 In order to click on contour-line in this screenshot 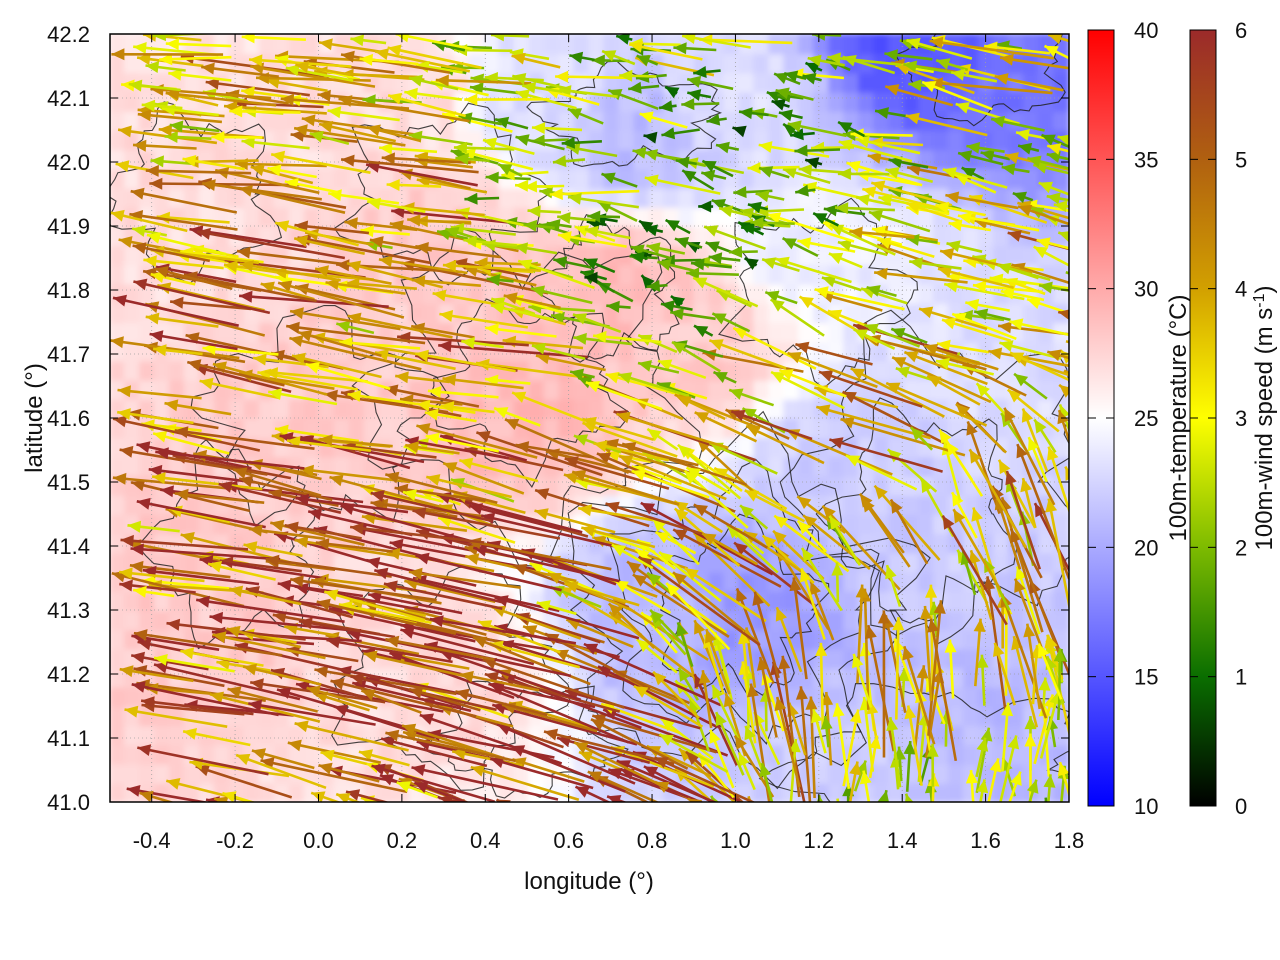, I will do `click(527, 396)`.